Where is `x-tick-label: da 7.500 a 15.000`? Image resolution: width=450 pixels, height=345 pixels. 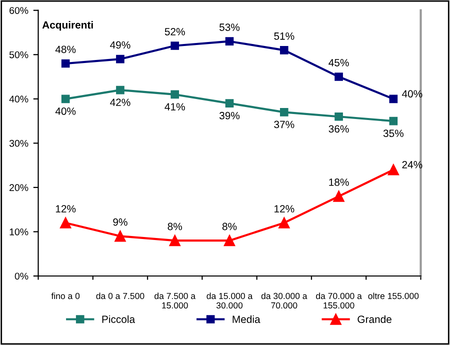 x-tick-label: da 7.500 a 15.000 is located at coordinates (175, 300).